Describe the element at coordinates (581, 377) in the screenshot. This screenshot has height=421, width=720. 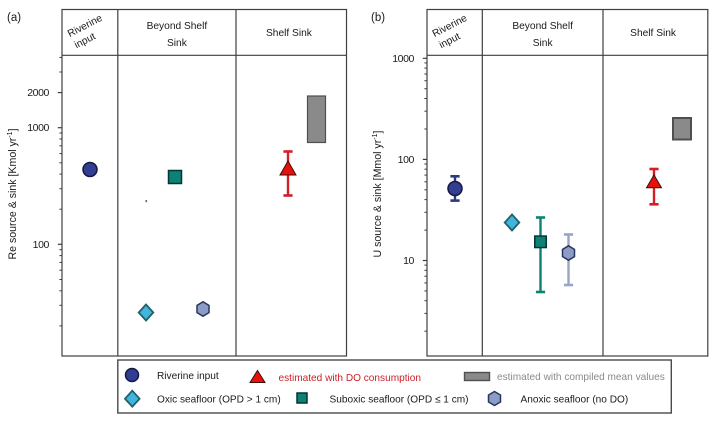
I see `svg-text:estimated with compiled mean v: estimated with compiled mean values` at that location.